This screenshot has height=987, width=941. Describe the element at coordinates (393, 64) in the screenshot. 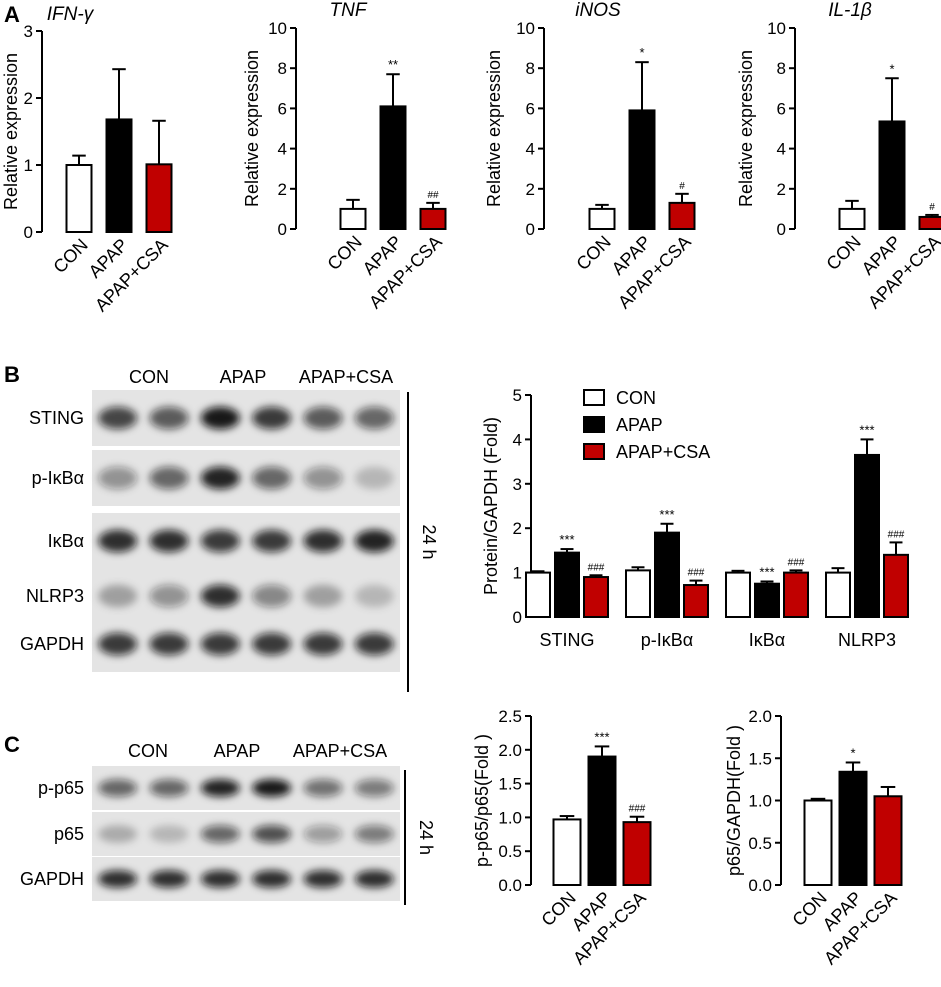

I see `significance-label: **` at that location.